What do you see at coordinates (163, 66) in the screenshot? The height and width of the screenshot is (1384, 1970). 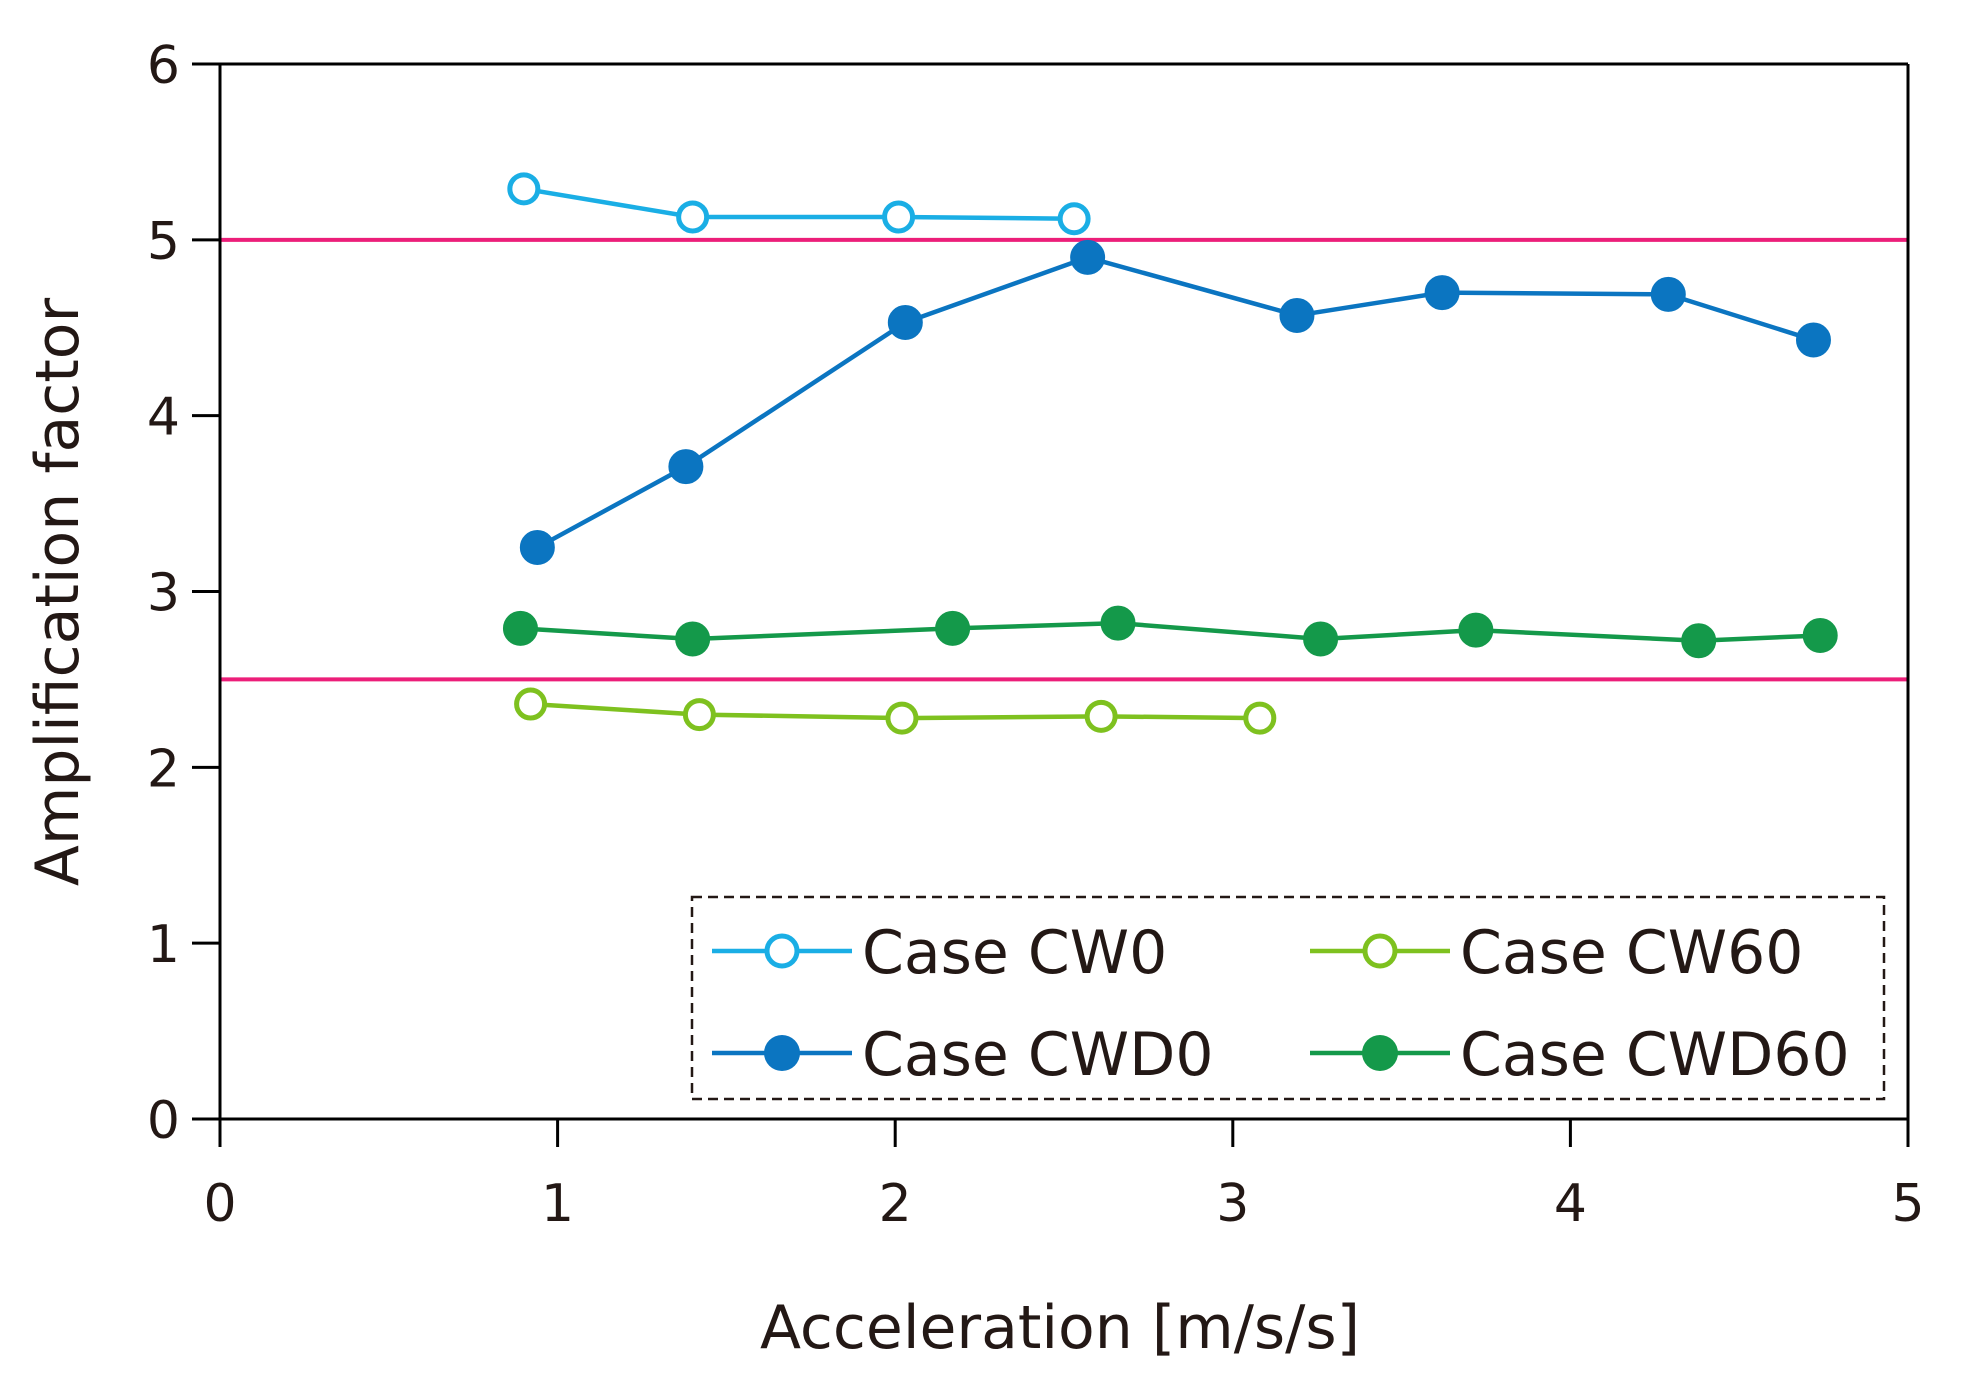 I see `y-tick-label: 6` at bounding box center [163, 66].